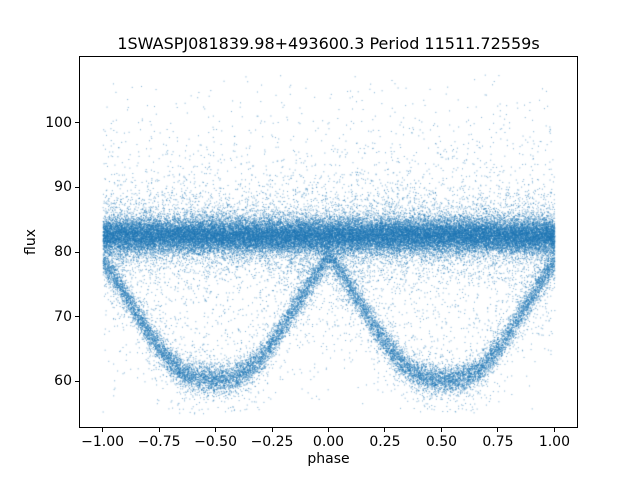 Image resolution: width=640 pixels, height=480 pixels. I want to click on x-tick-label: 0.50, so click(441, 442).